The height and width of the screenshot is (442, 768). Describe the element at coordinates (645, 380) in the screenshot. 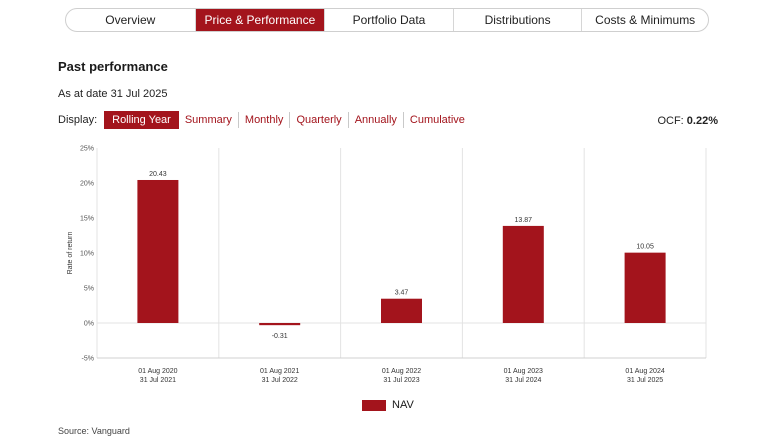

I see `x-category-label: 31 Jul 2025` at that location.